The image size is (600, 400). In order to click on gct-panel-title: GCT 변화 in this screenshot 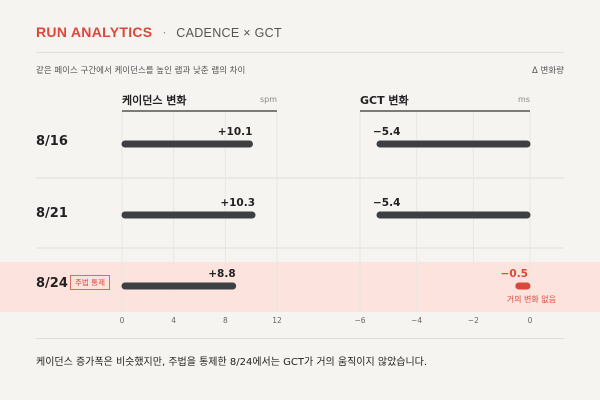, I will do `click(384, 100)`.